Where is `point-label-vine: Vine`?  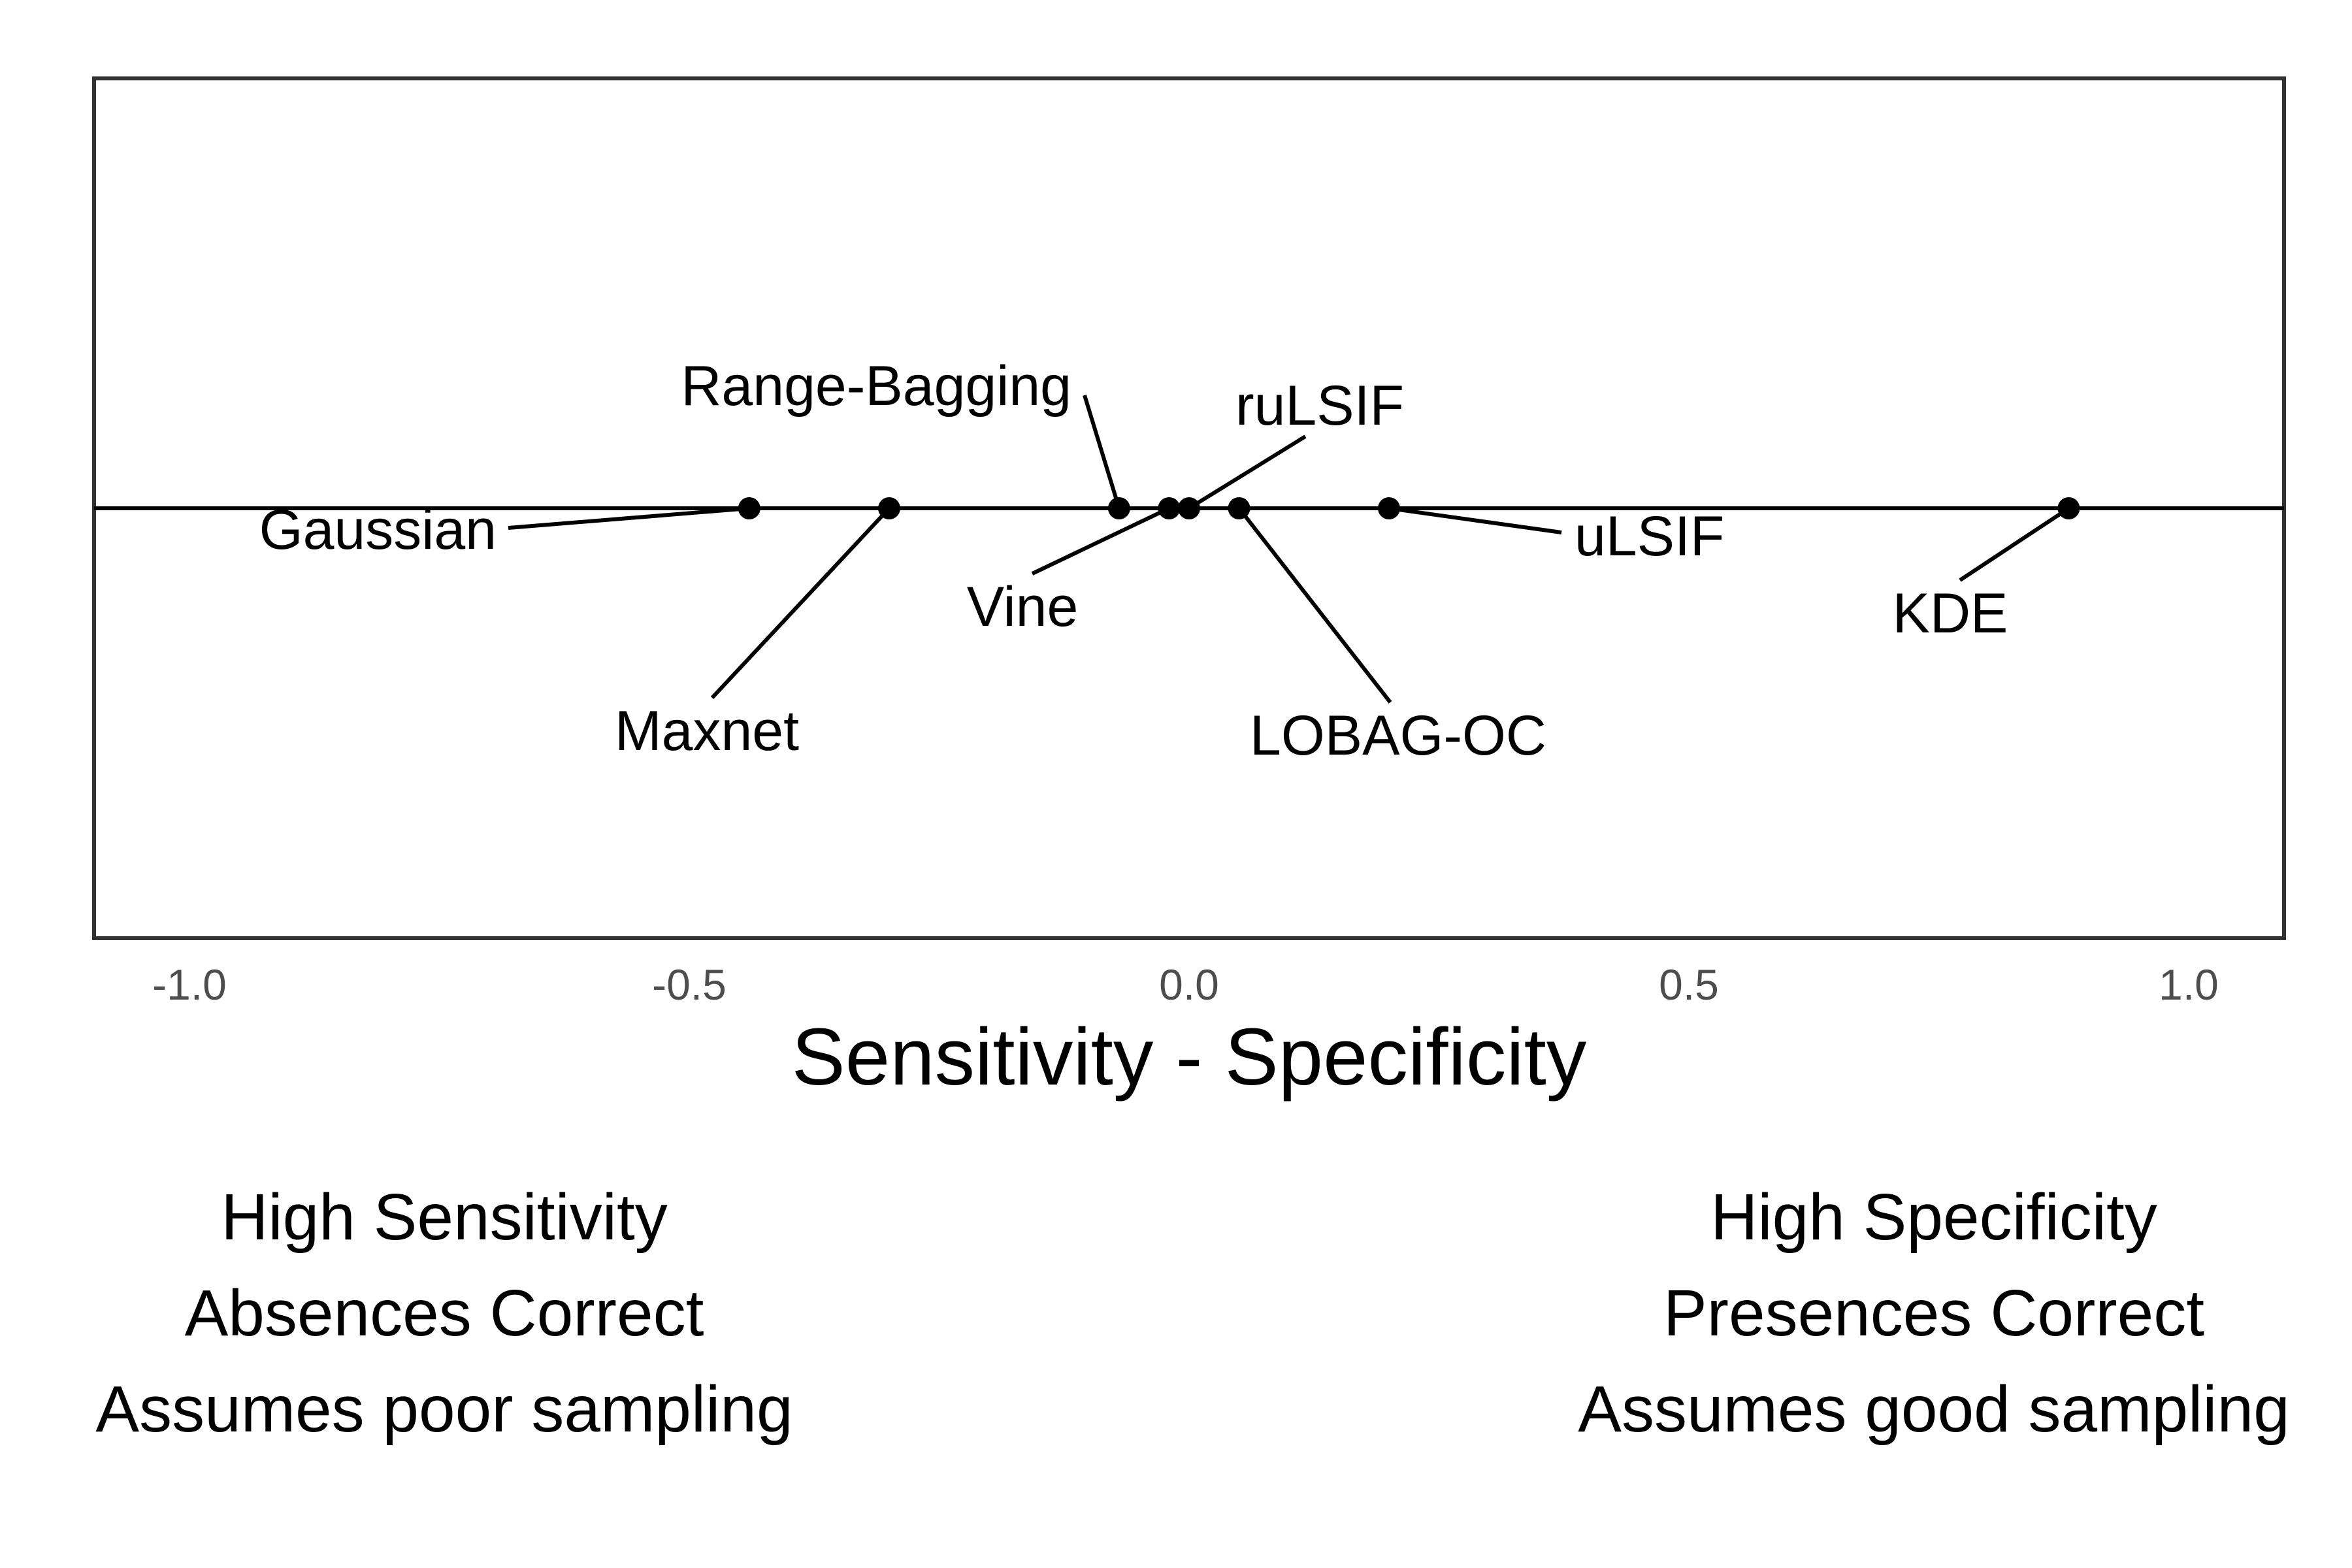 point-label-vine: Vine is located at coordinates (1023, 607).